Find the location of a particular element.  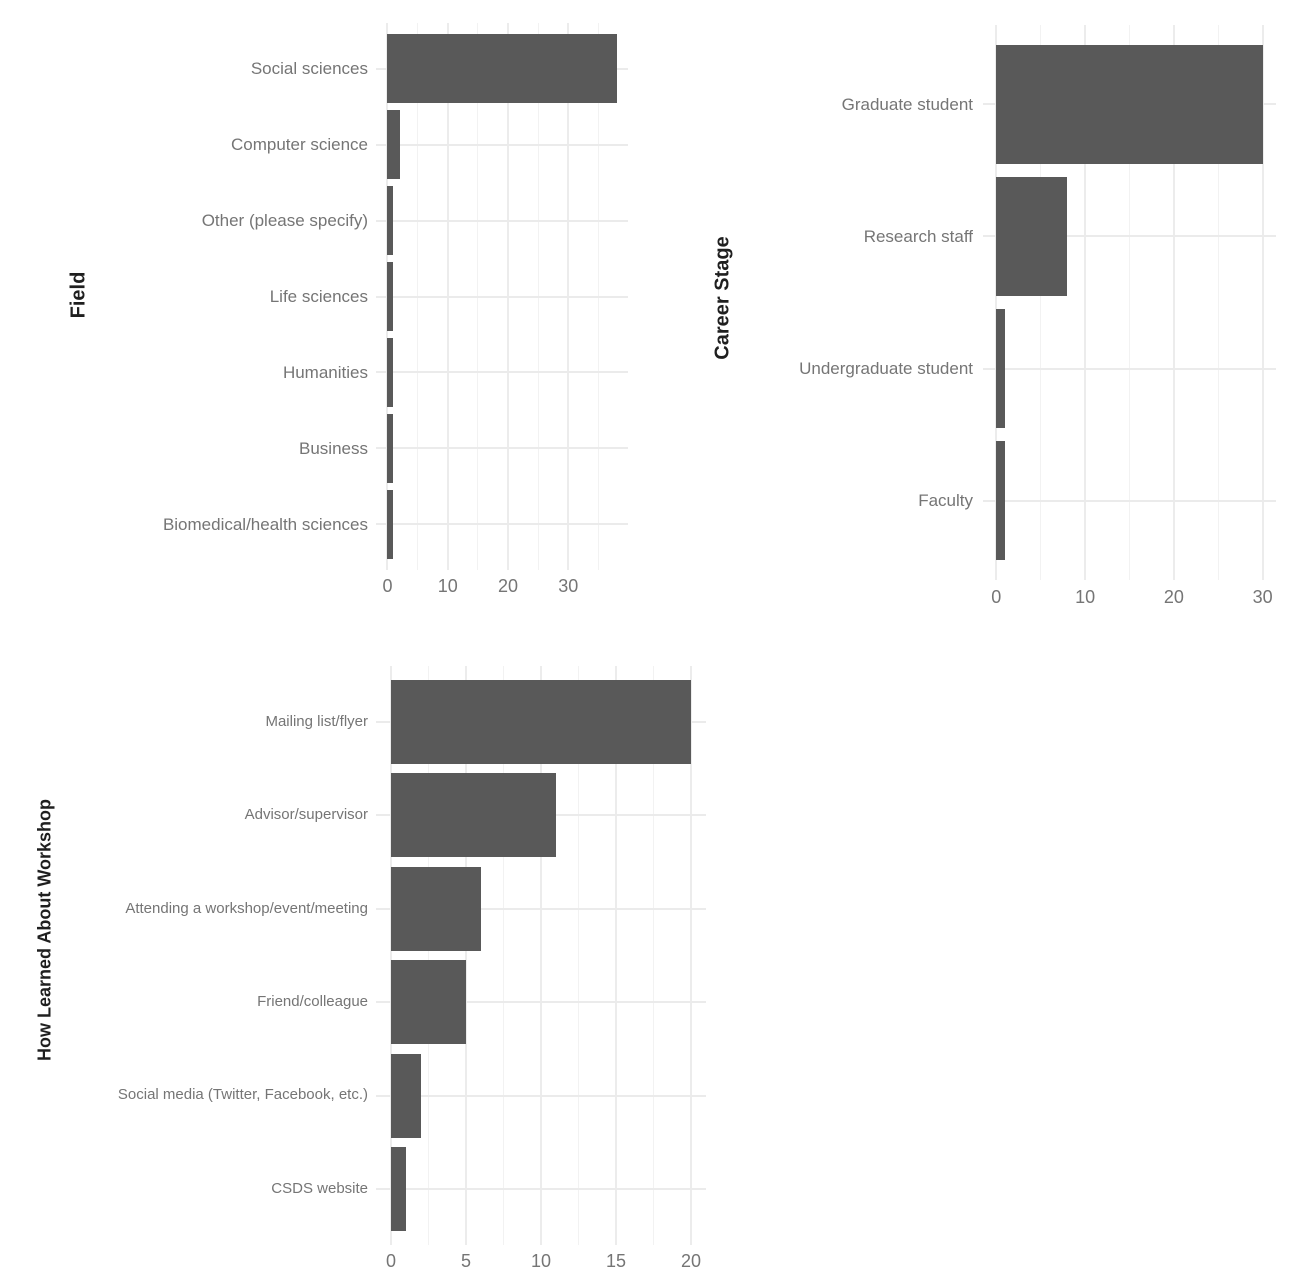

plot-panel-how-learned is located at coordinates (541, 955).